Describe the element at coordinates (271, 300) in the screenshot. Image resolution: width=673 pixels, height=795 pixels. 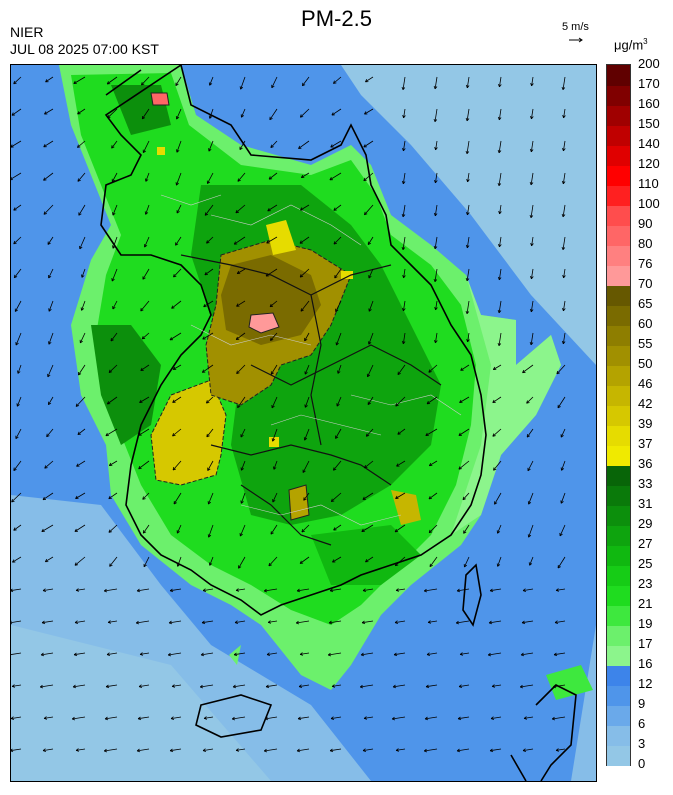
I see `pm-zone-dark-olive` at that location.